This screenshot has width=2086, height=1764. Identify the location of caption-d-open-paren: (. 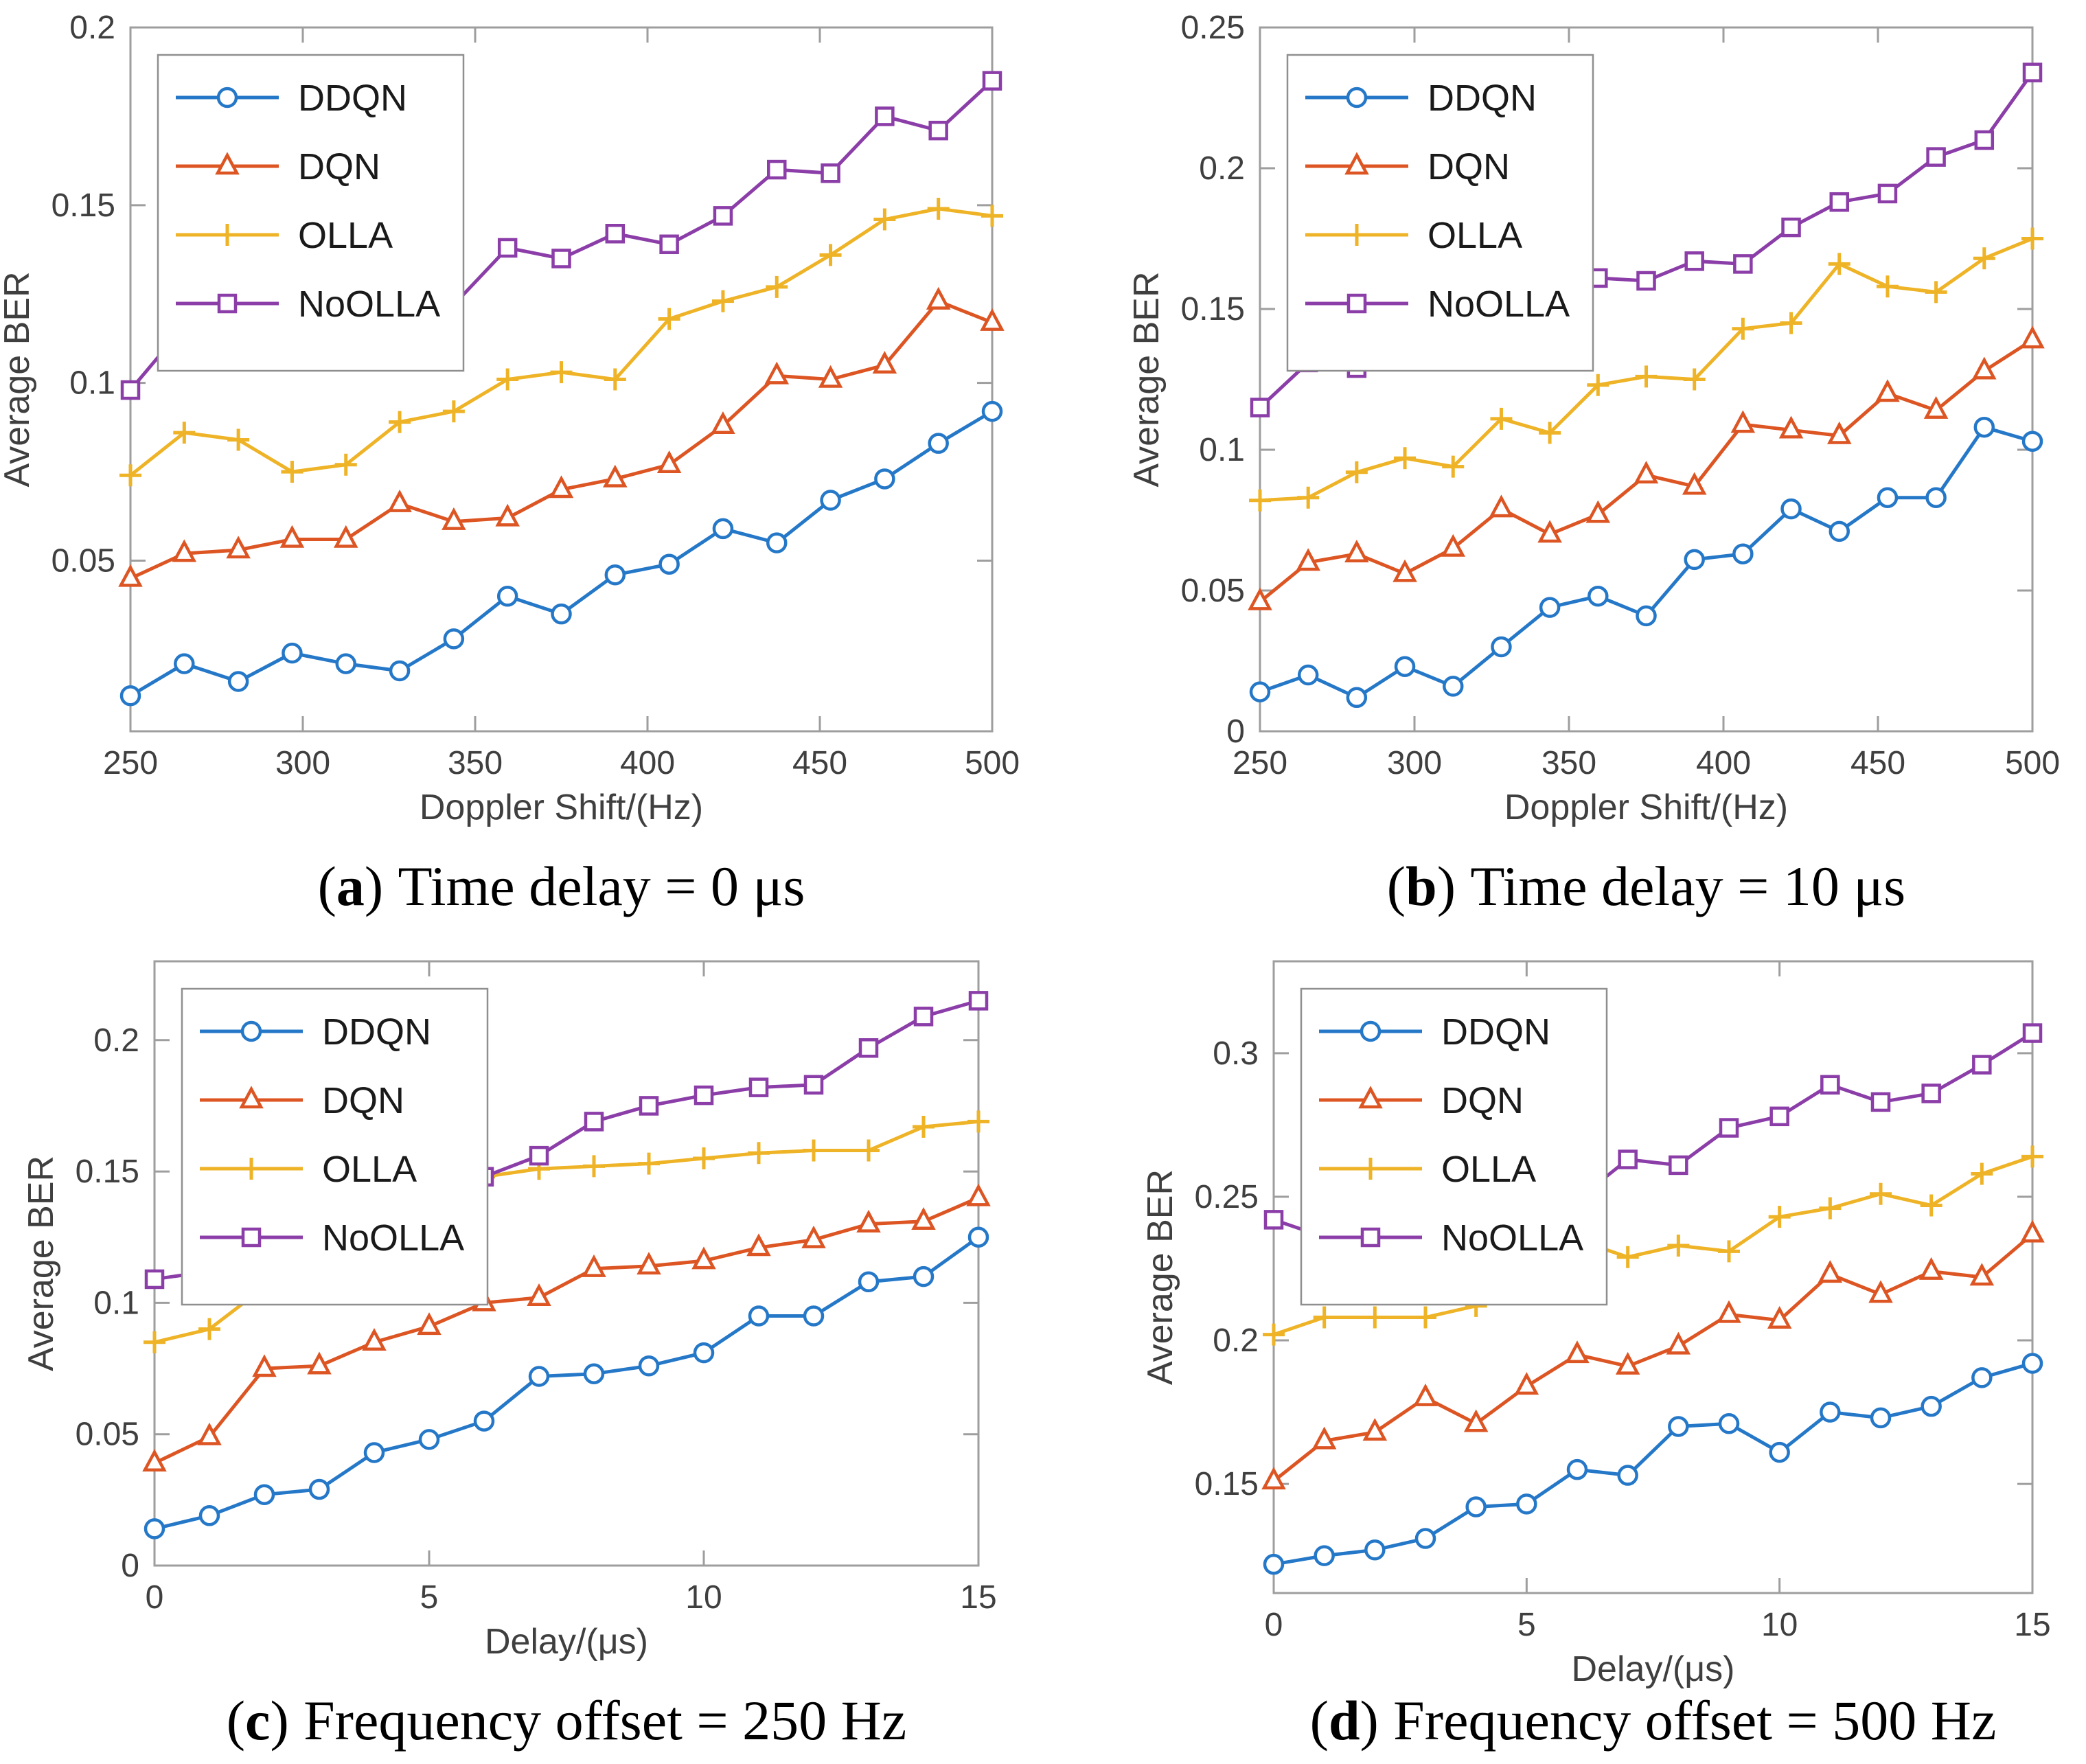
(1319, 1721).